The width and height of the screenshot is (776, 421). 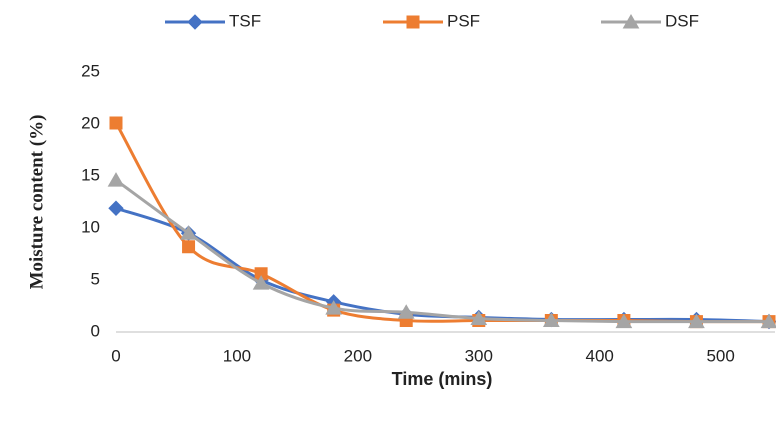 I want to click on y-tick-label: 5, so click(x=95, y=278).